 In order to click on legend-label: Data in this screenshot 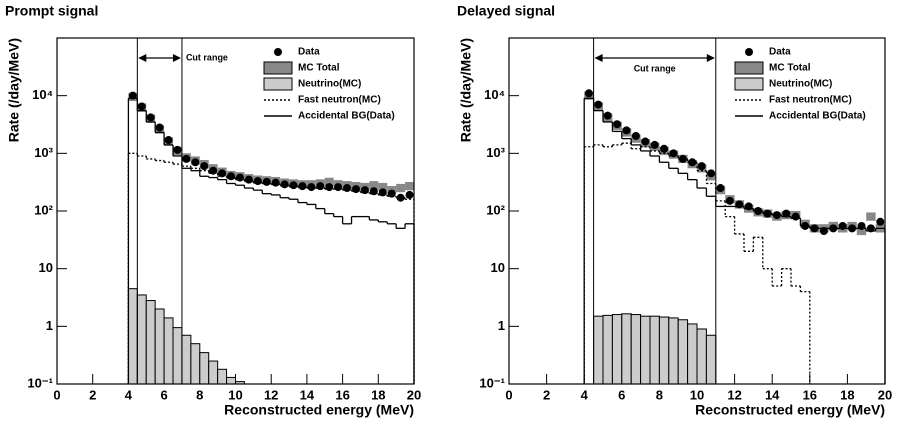, I will do `click(309, 52)`.